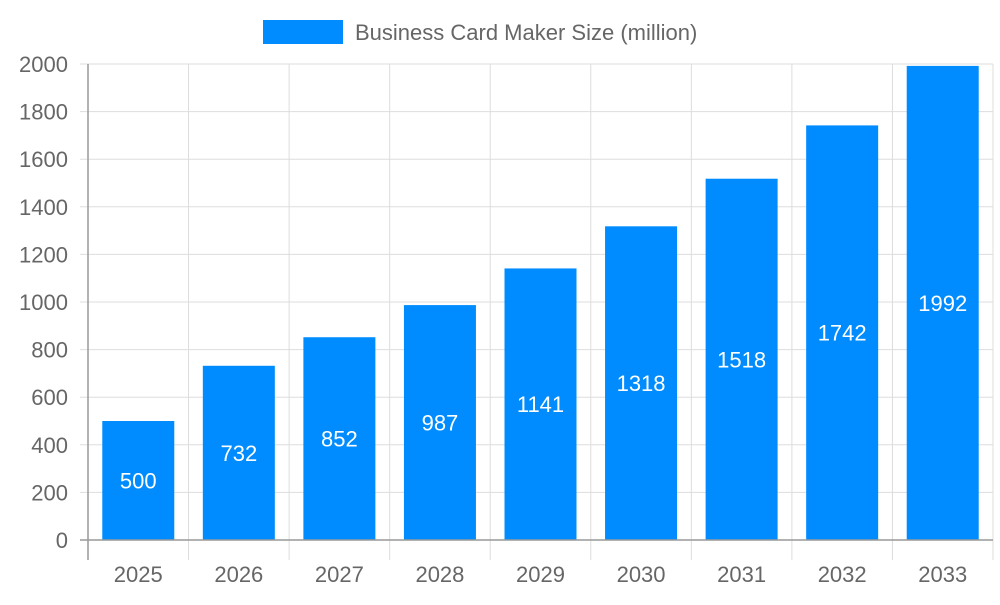 The width and height of the screenshot is (1000, 605). What do you see at coordinates (49, 445) in the screenshot?
I see `y-tick-label: 400` at bounding box center [49, 445].